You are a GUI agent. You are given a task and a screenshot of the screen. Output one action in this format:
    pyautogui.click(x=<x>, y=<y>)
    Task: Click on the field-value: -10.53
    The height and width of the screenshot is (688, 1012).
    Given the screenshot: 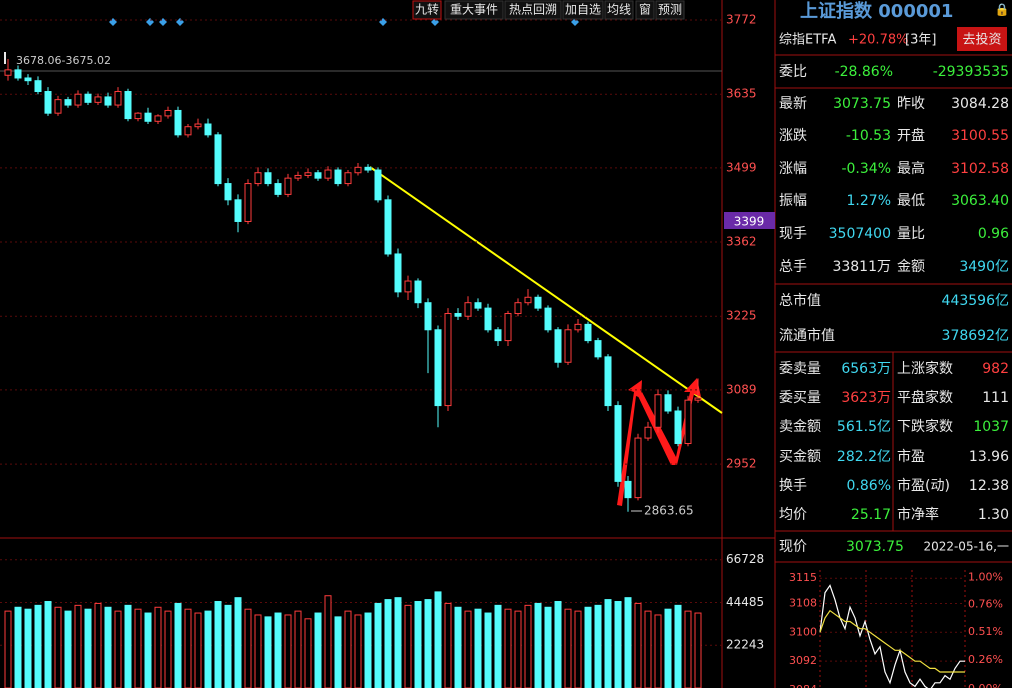 What is the action you would take?
    pyautogui.click(x=868, y=136)
    